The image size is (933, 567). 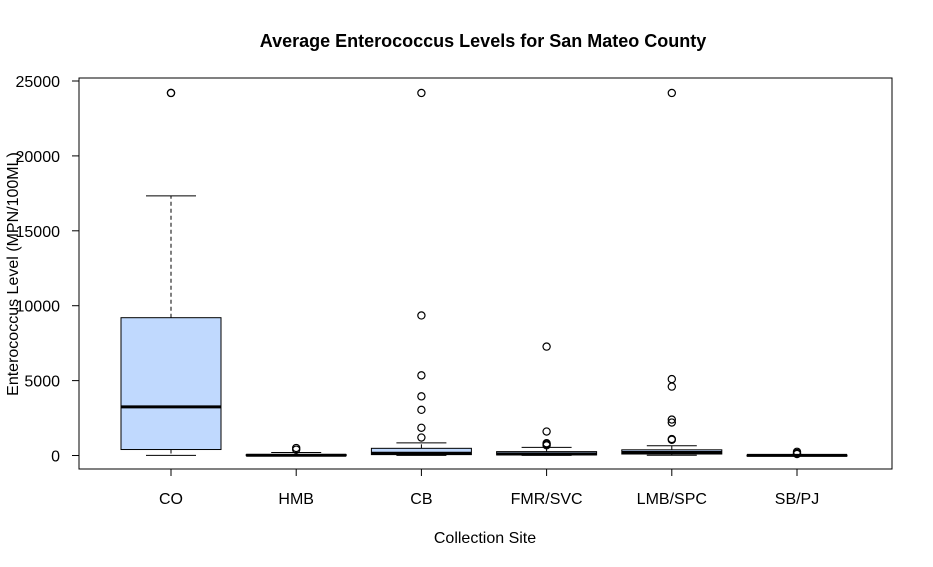 I want to click on box-hmb, so click(x=296, y=450).